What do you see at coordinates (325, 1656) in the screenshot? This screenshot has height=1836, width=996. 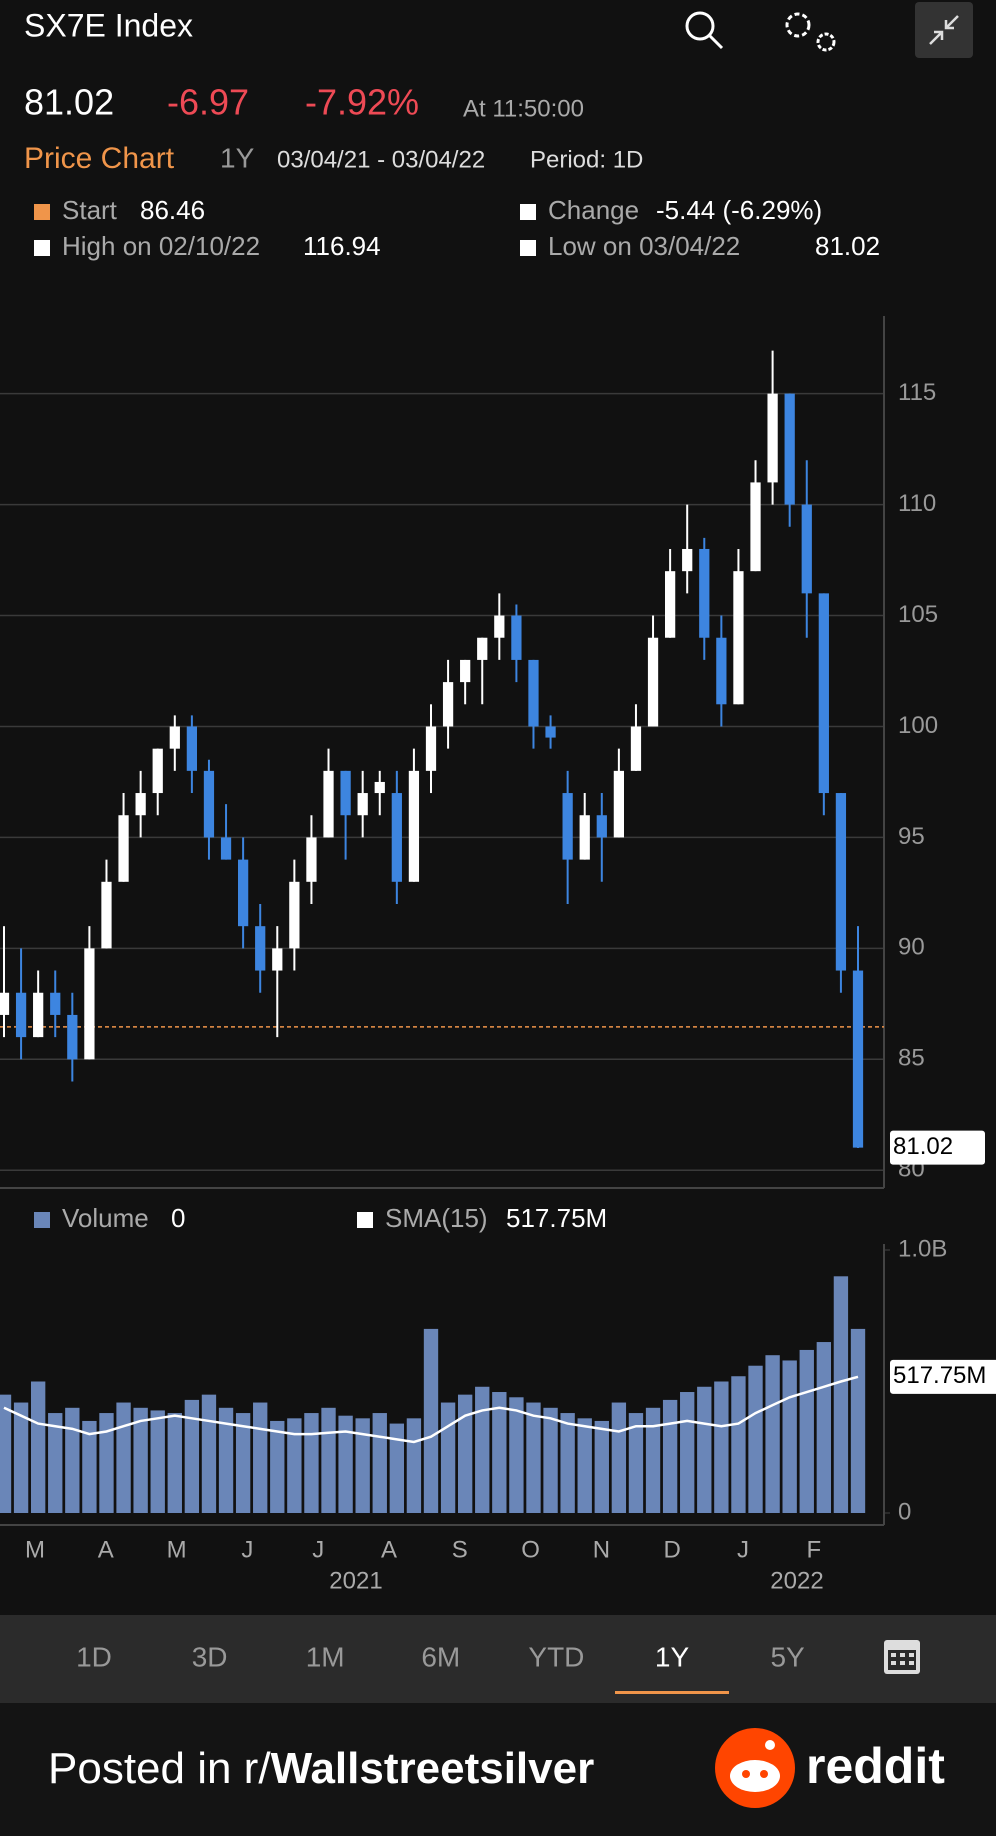 I see `tab: 1M` at bounding box center [325, 1656].